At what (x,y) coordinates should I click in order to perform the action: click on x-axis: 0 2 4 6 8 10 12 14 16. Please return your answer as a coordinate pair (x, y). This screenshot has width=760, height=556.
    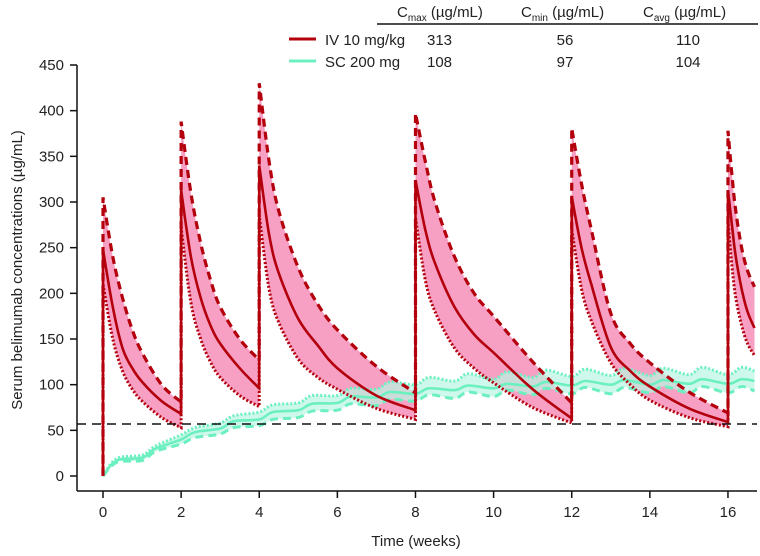
    Looking at the image, I should click on (417, 505).